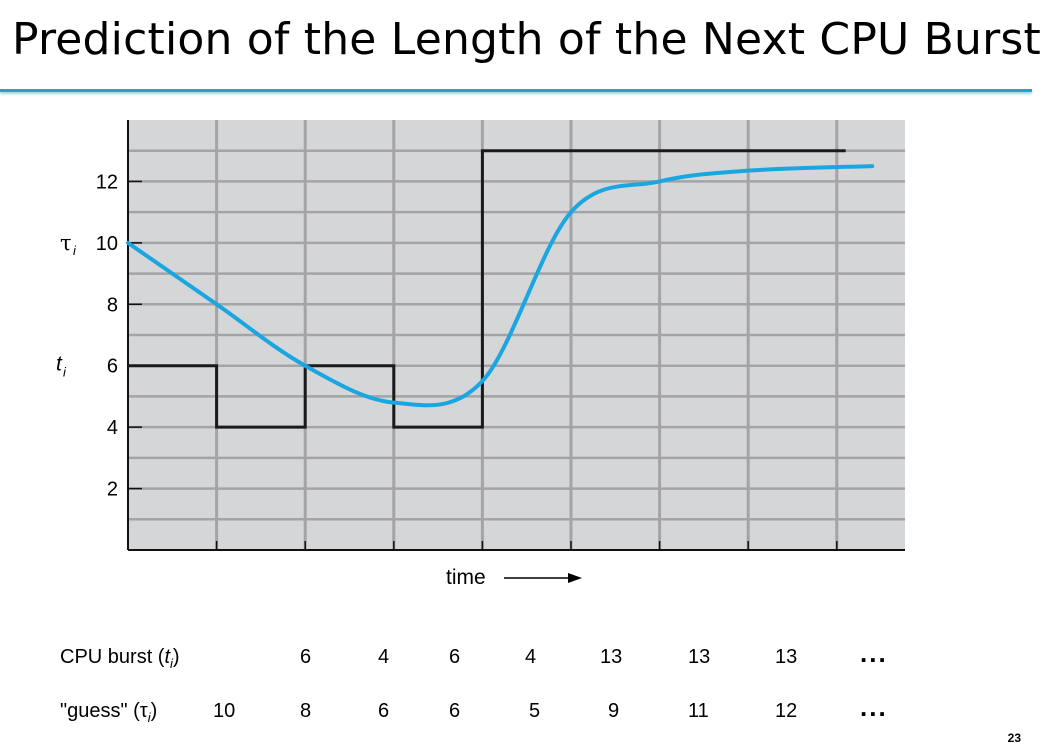 The height and width of the screenshot is (747, 1059). I want to click on x-axis-title: time, so click(466, 577).